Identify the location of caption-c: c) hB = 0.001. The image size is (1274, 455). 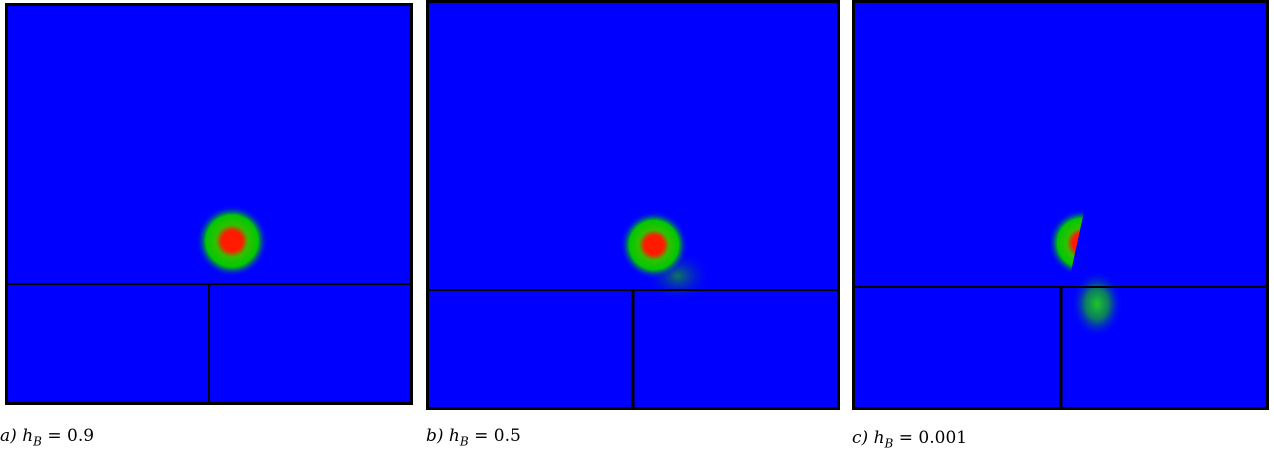
(909, 439).